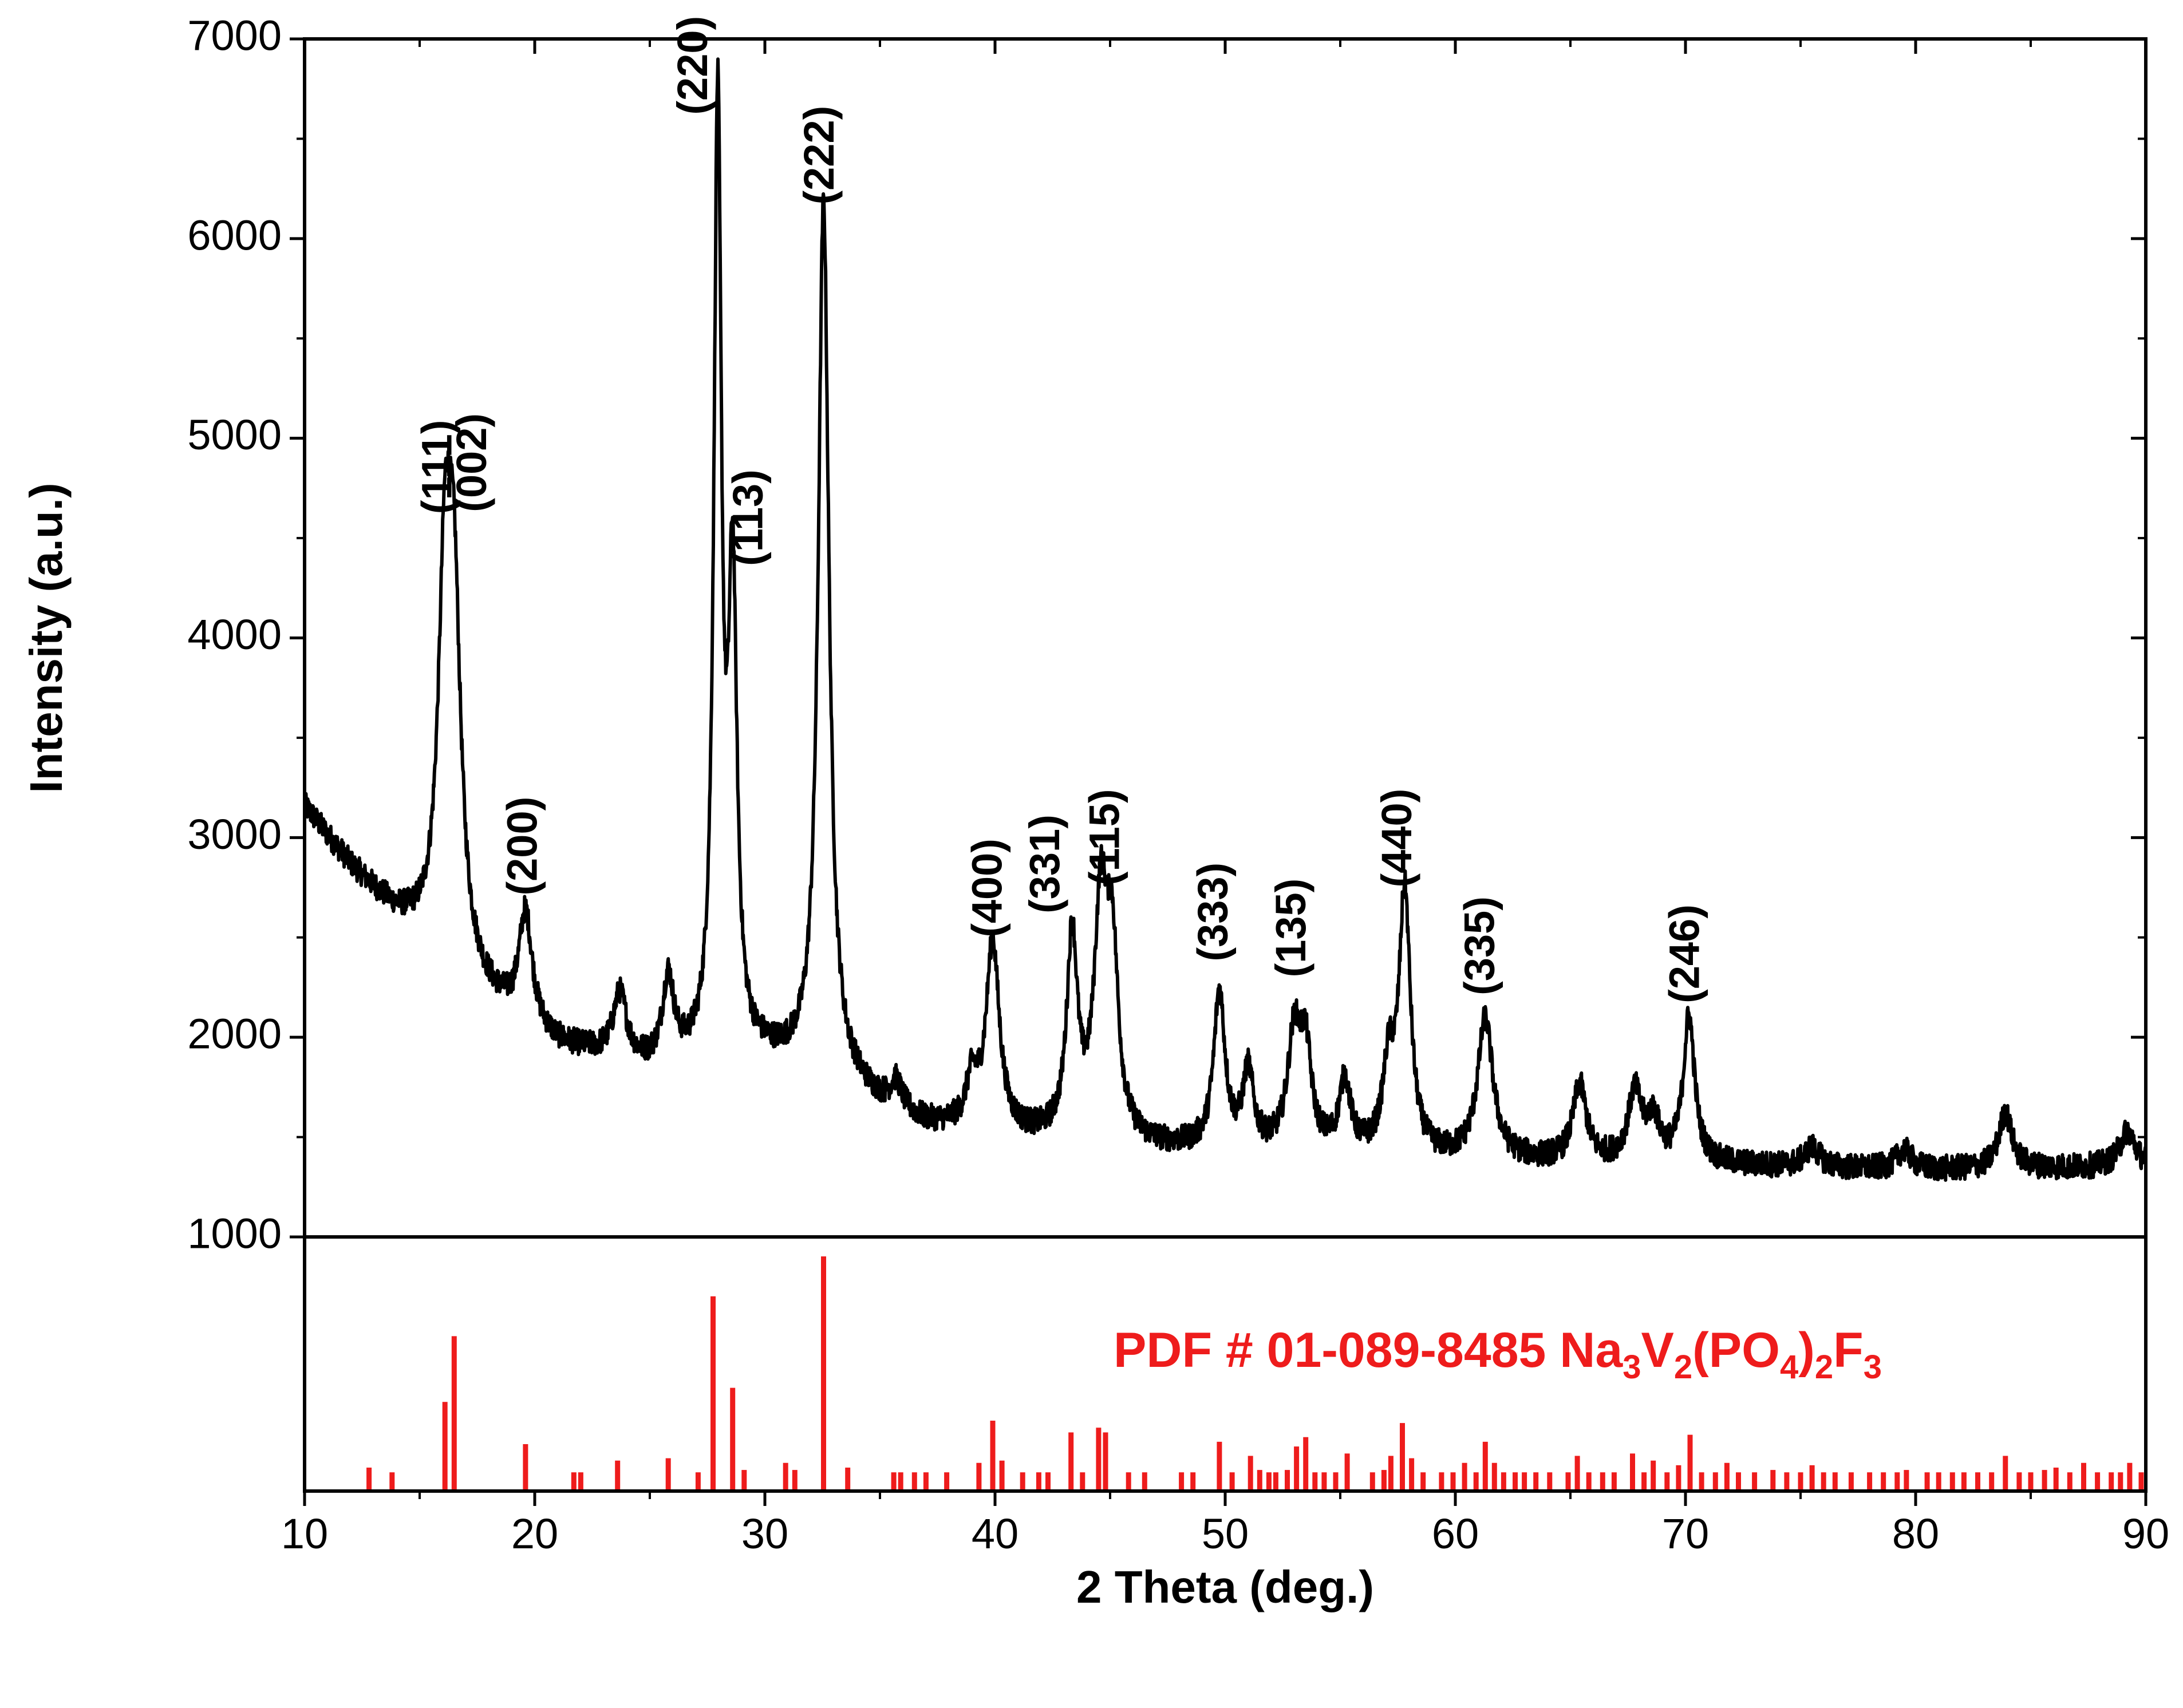 Image resolution: width=2183 pixels, height=1708 pixels. What do you see at coordinates (1212, 913) in the screenshot?
I see `peak-label: (333)` at bounding box center [1212, 913].